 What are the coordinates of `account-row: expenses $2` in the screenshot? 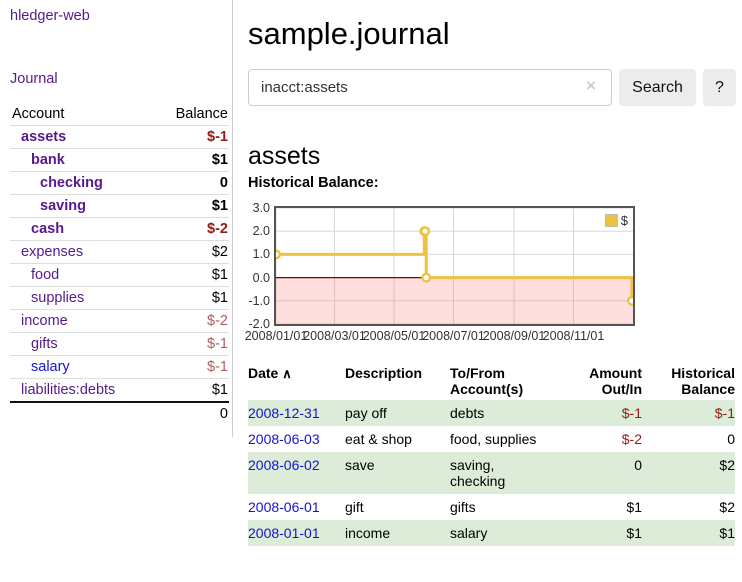 It's located at (119, 252).